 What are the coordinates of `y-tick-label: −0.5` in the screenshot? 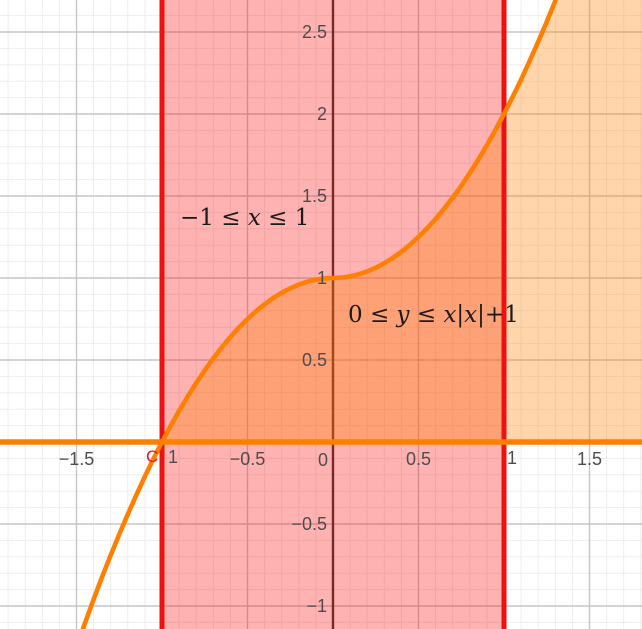 It's located at (309, 524).